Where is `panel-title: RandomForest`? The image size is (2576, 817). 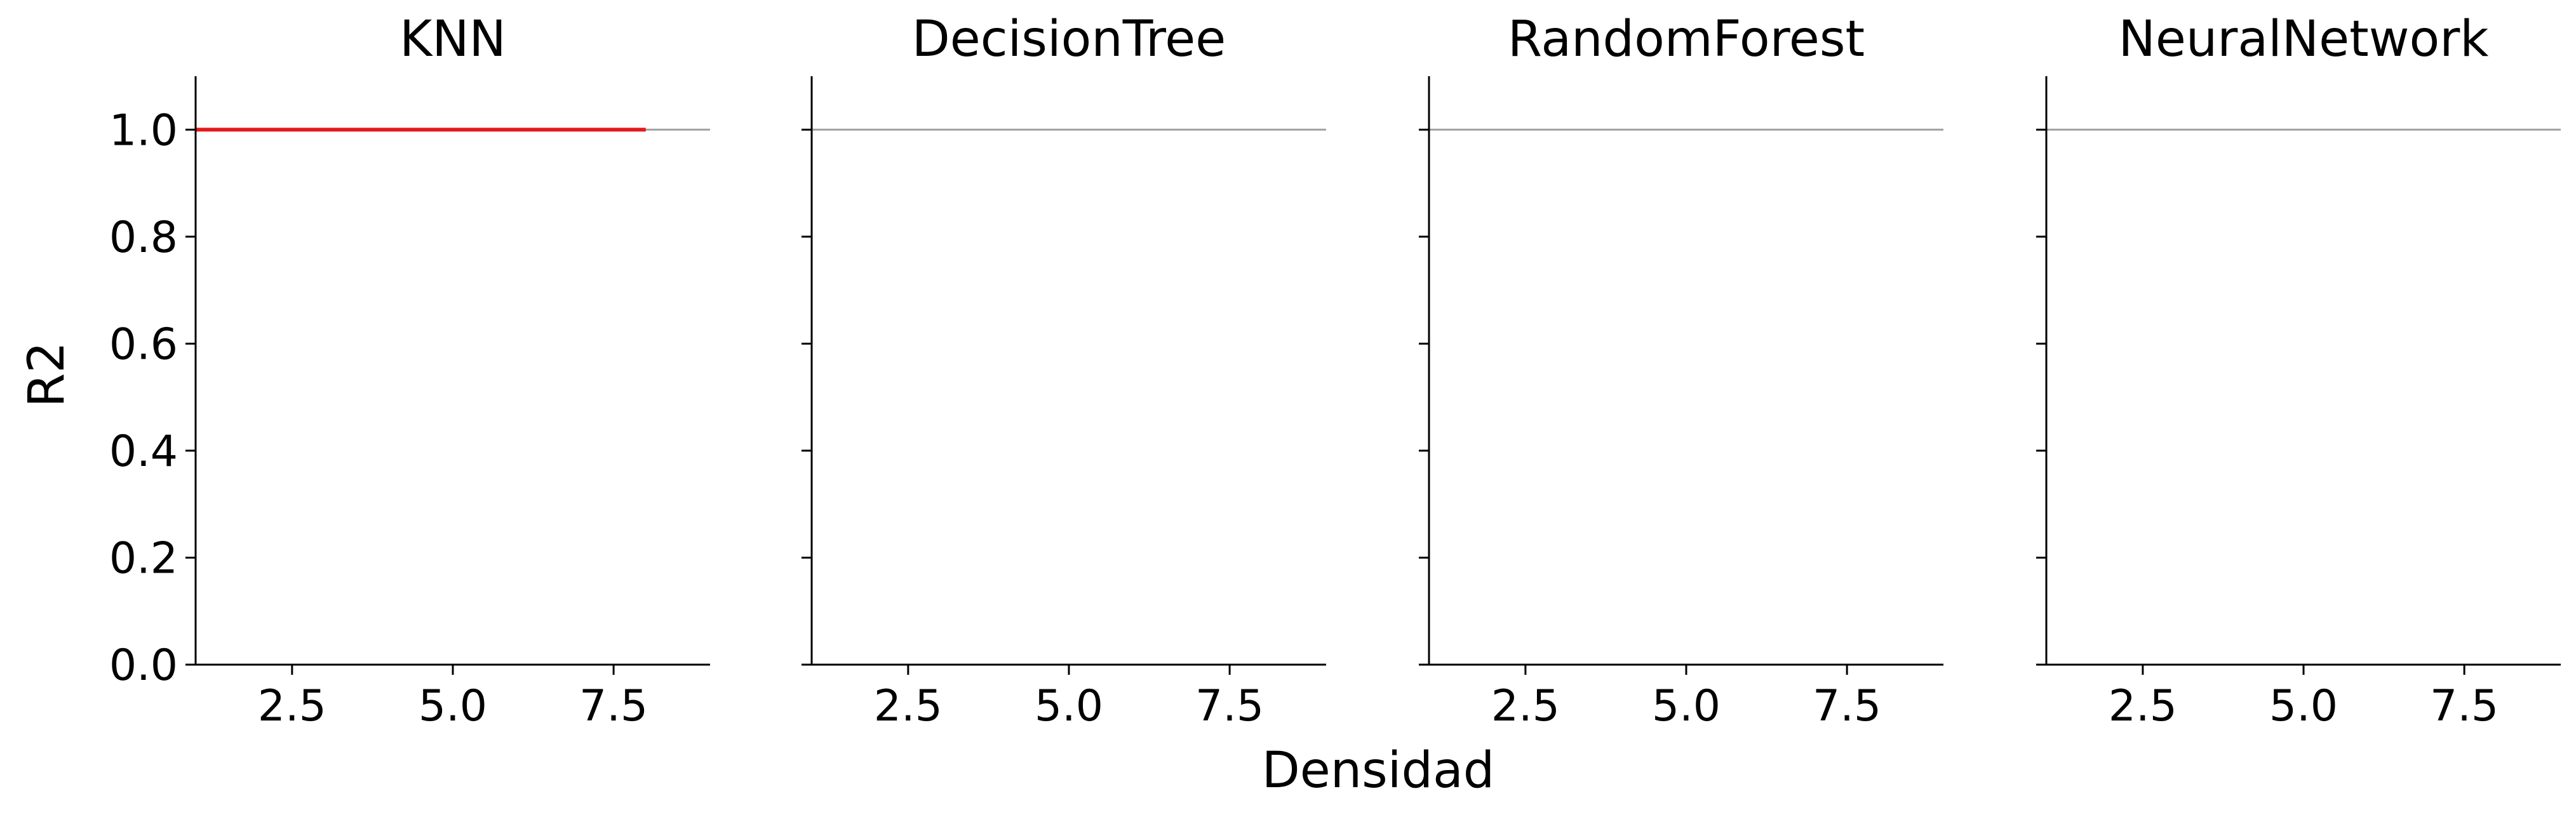 panel-title: RandomForest is located at coordinates (1686, 39).